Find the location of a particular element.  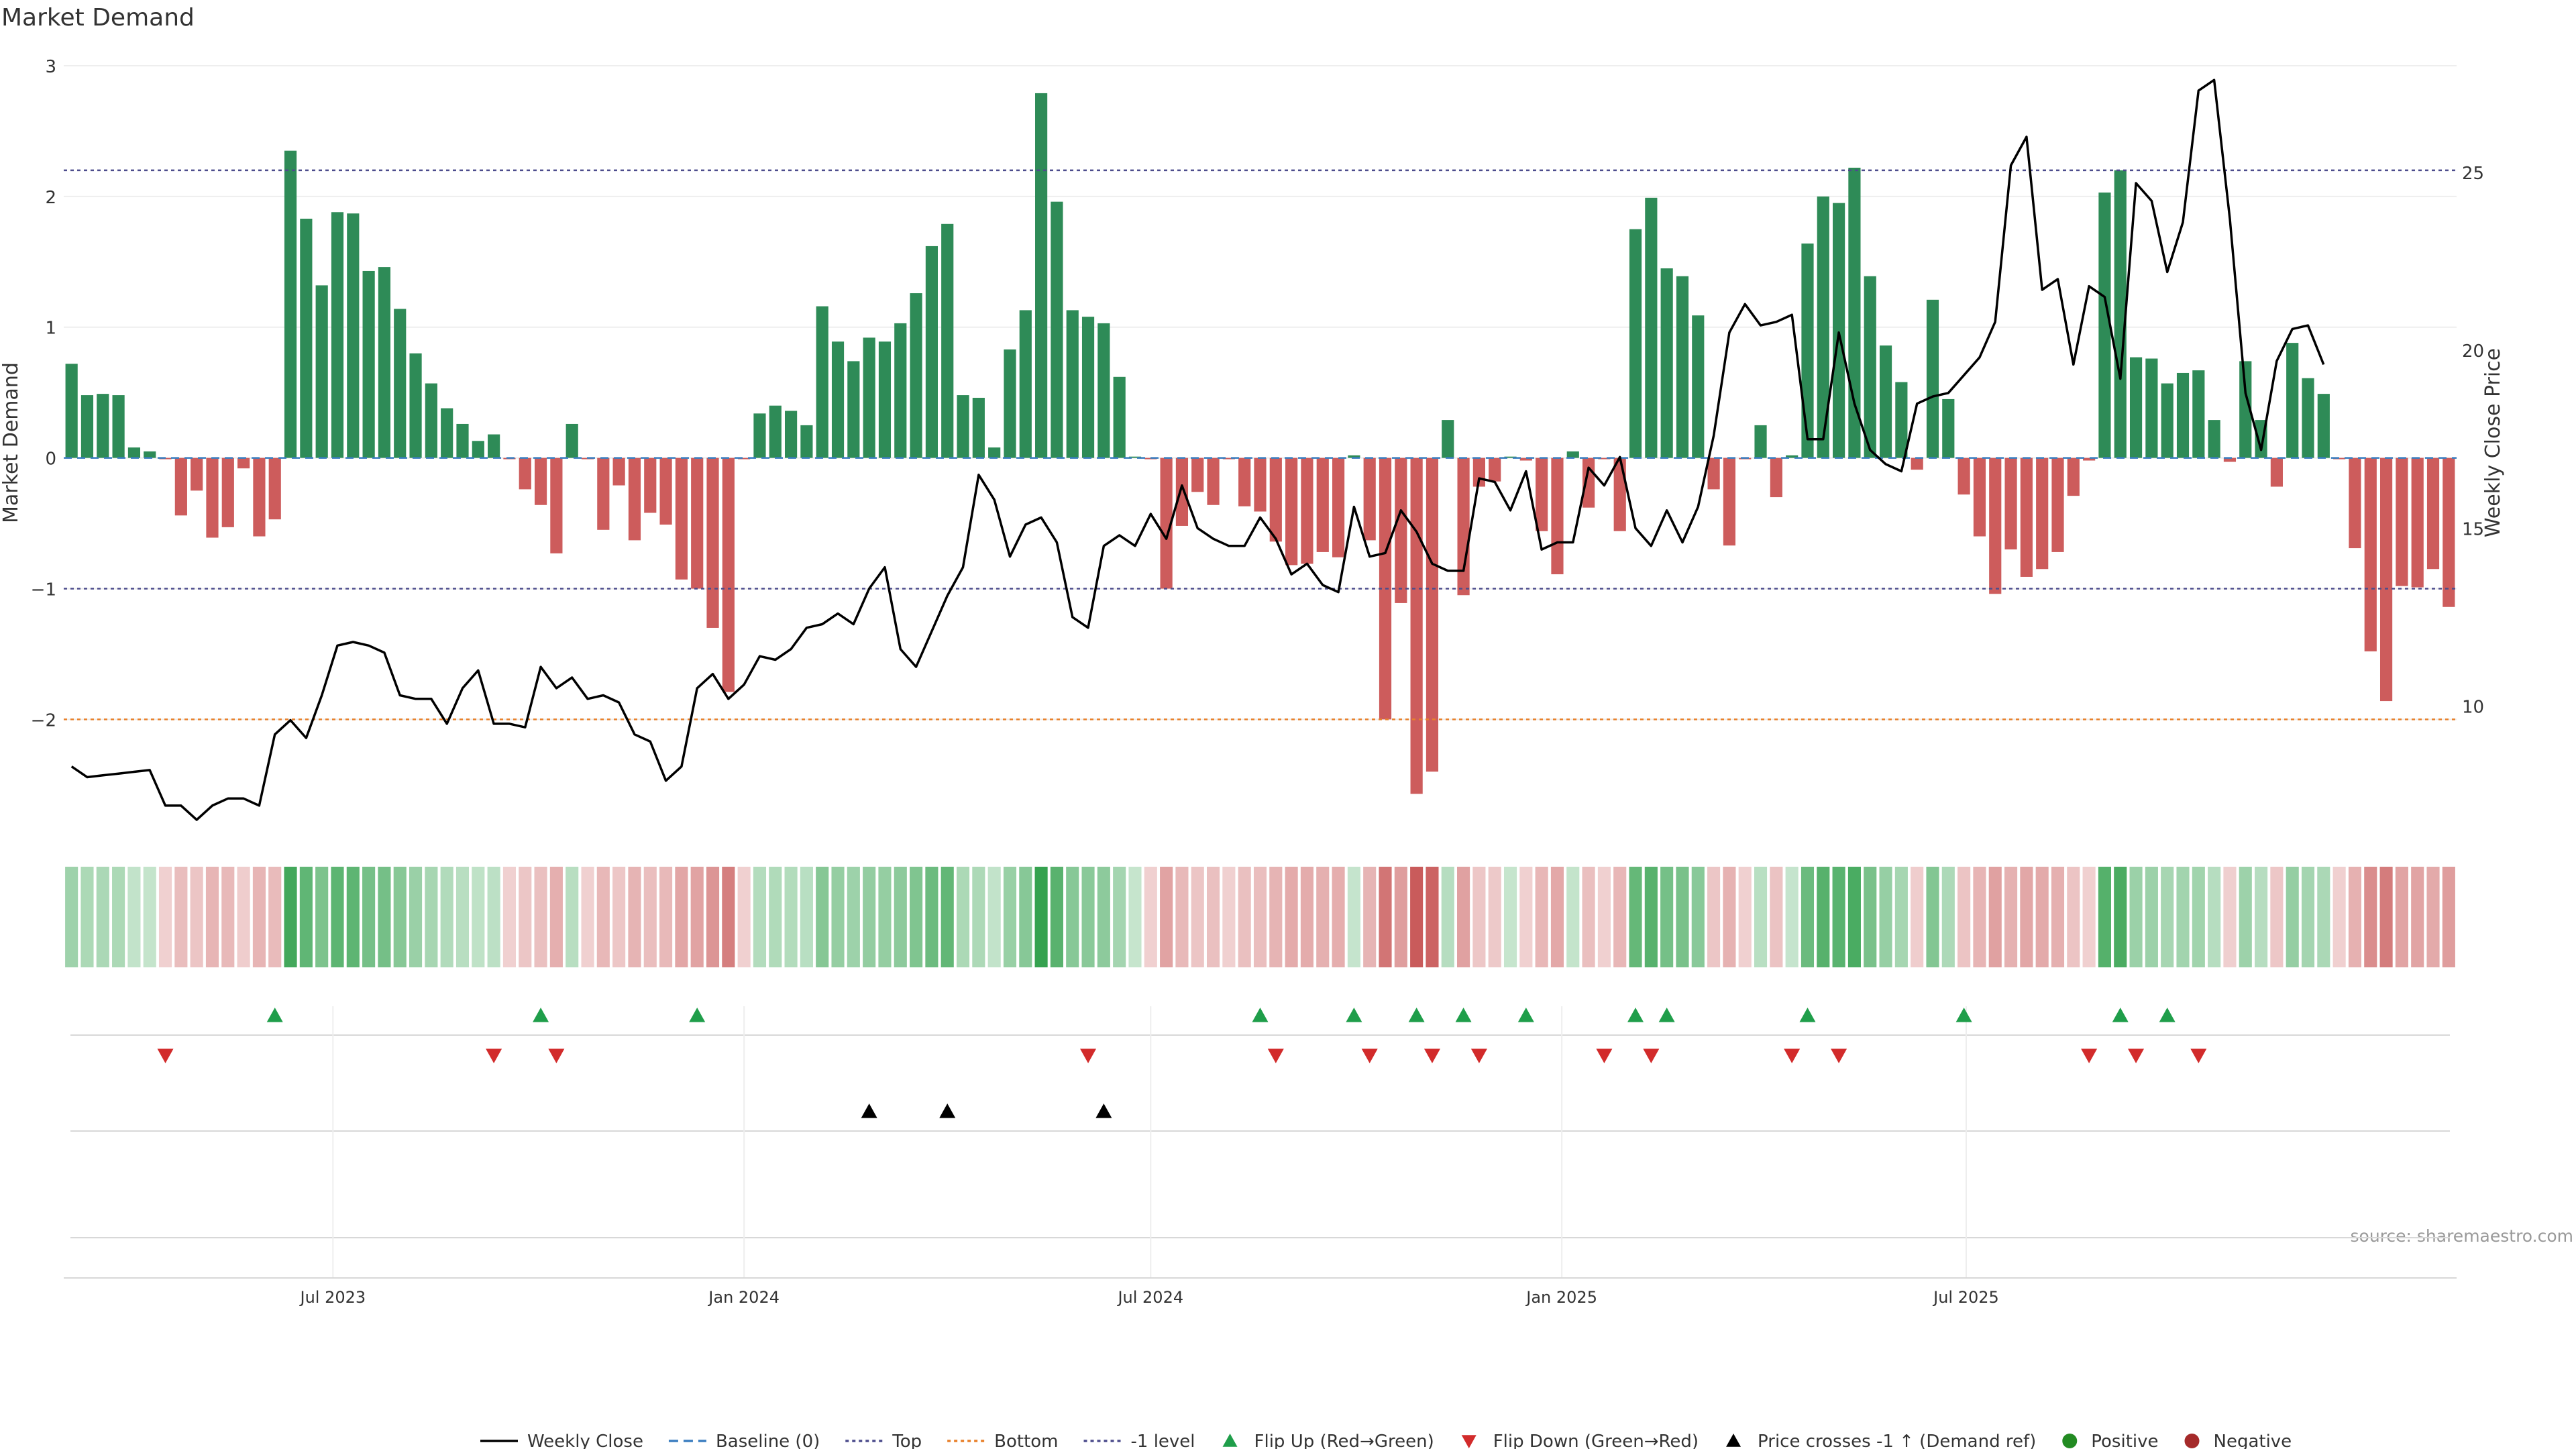

legend-label: Price crosses -1 ↑ (Demand ref) is located at coordinates (1897, 1440).